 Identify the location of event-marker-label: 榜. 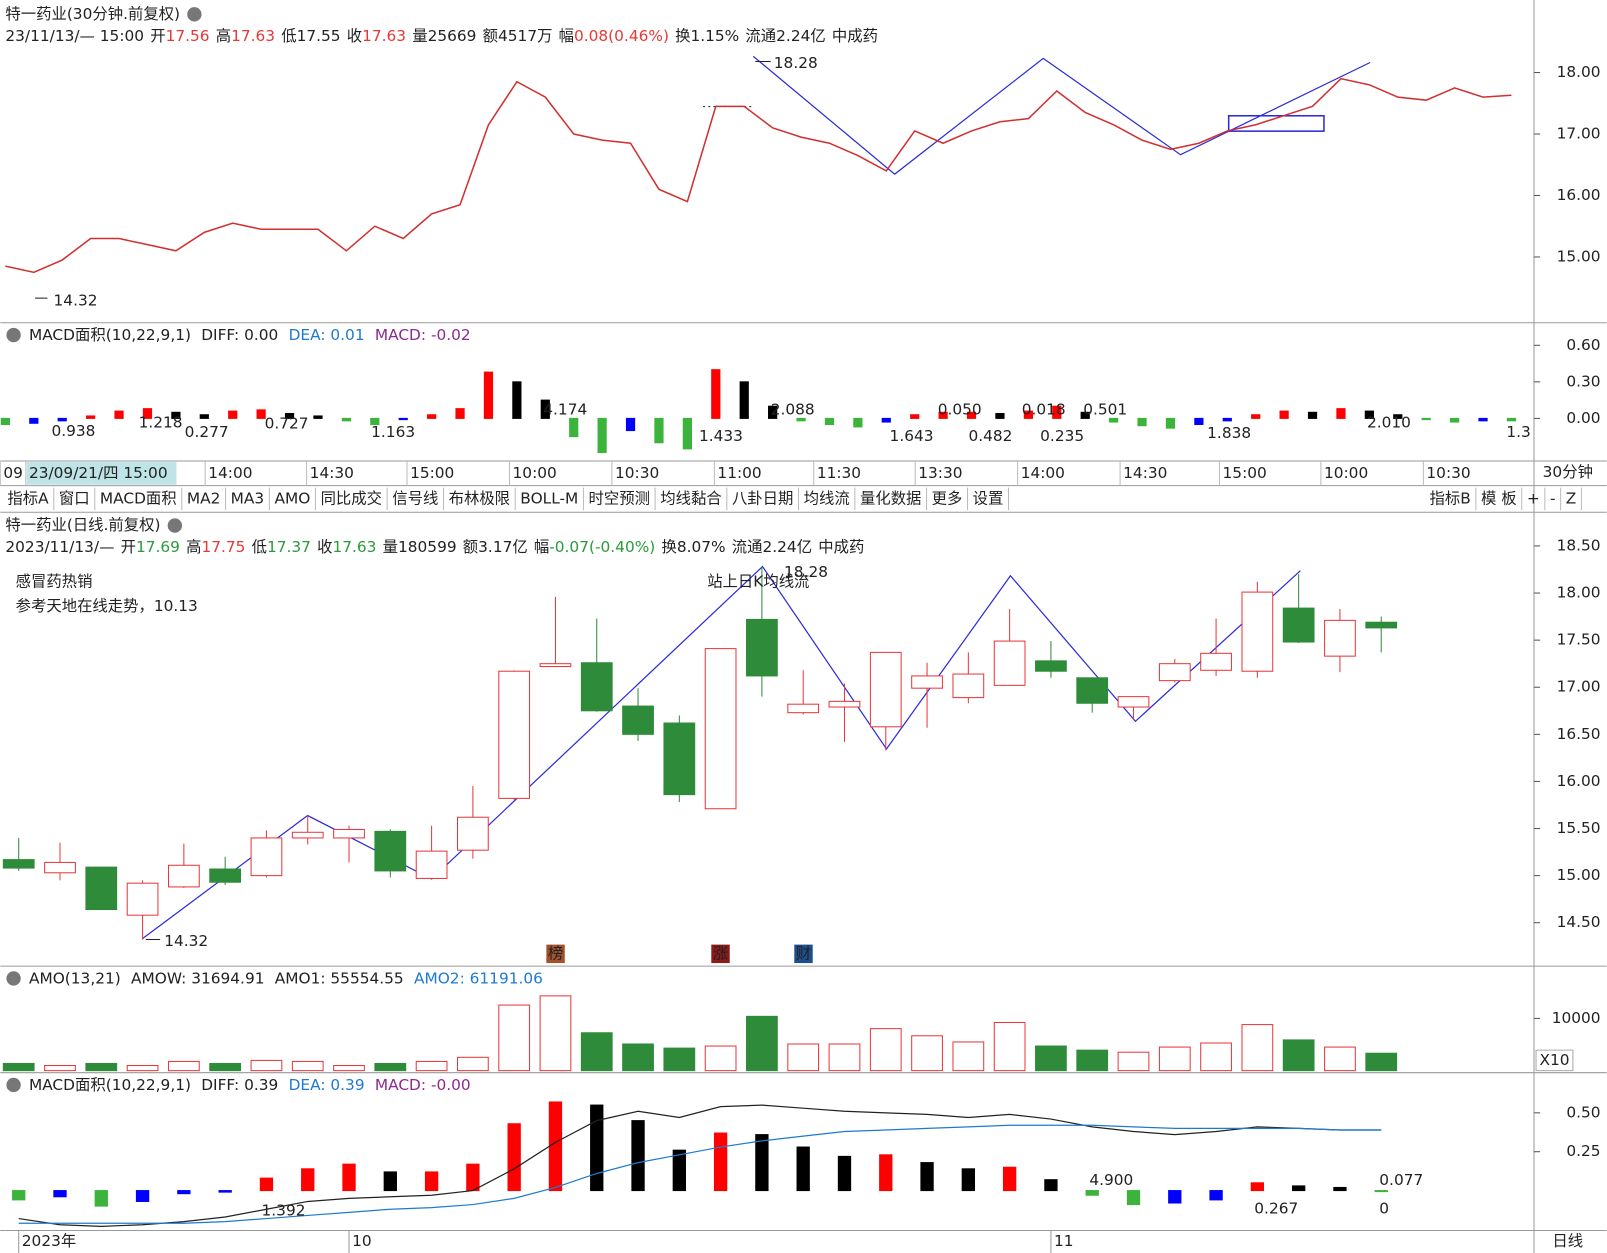
(555, 953).